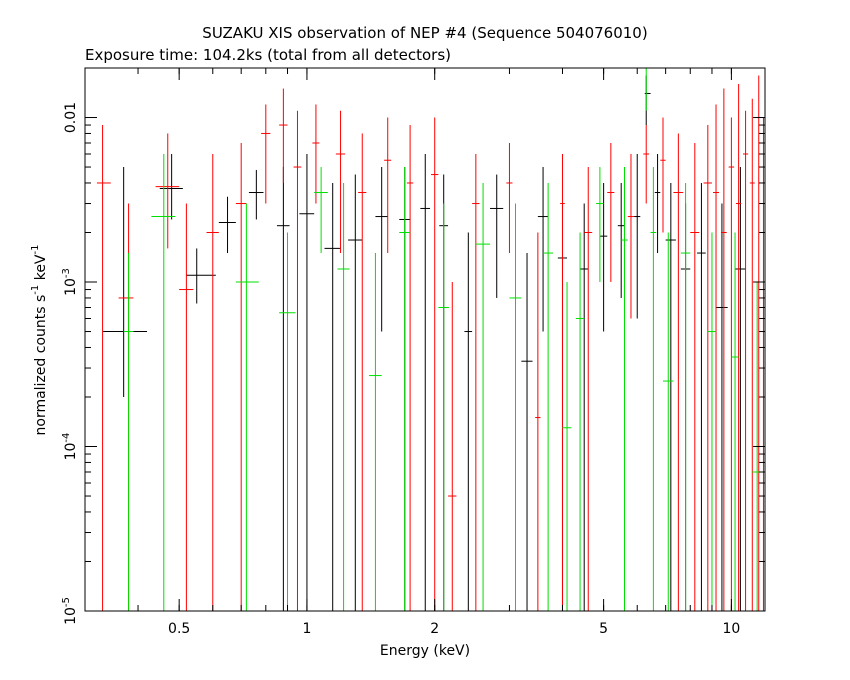 The width and height of the screenshot is (850, 680). I want to click on x-tick-label-3: 5, so click(603, 629).